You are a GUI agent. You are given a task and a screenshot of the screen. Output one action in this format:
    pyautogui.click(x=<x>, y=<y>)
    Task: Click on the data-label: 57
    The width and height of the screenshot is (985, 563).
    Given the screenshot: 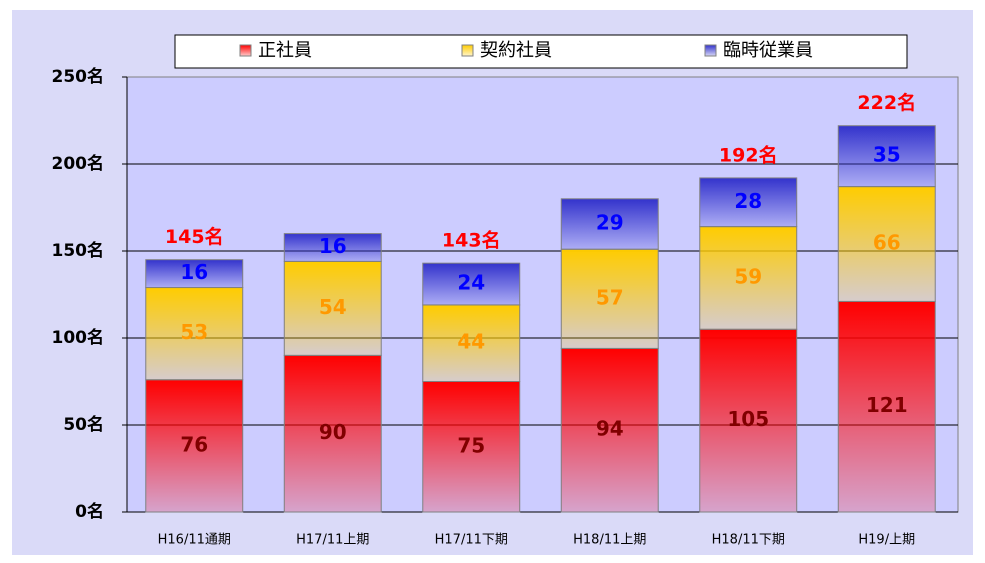 What is the action you would take?
    pyautogui.click(x=610, y=297)
    